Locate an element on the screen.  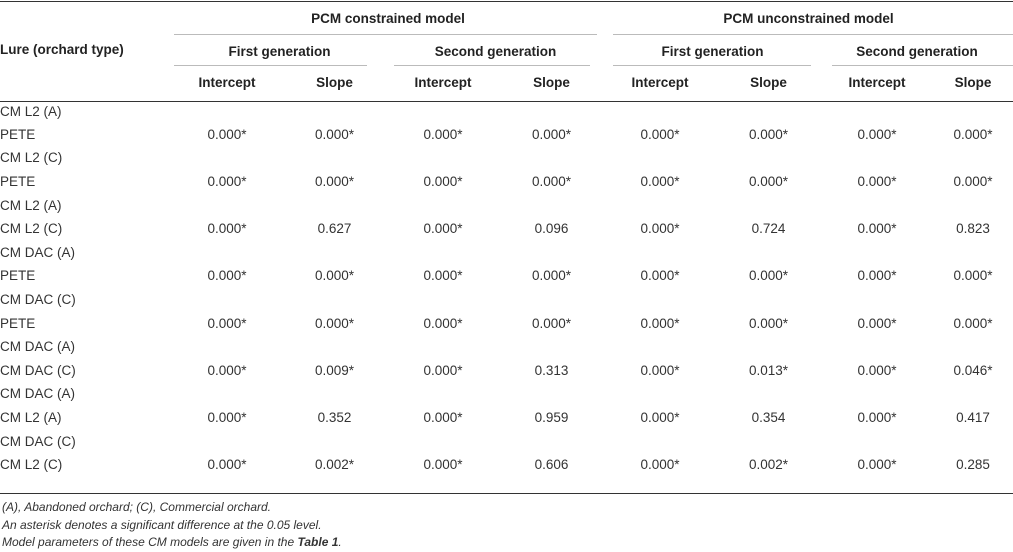
value-cell: 0.285 is located at coordinates (973, 465).